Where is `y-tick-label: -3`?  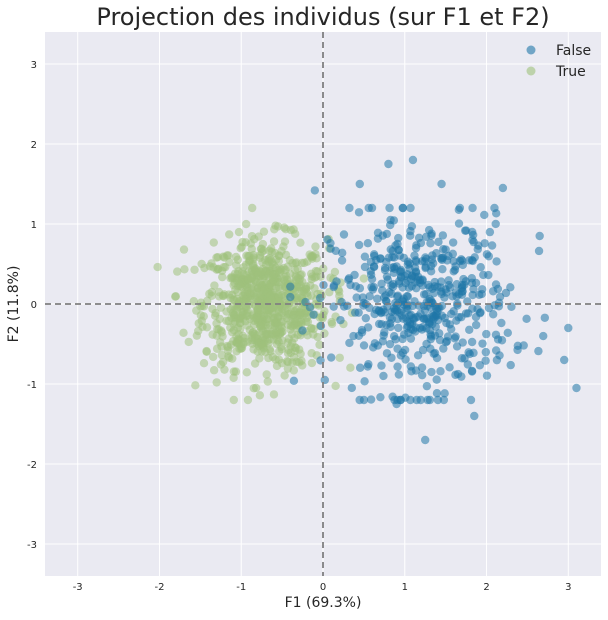 y-tick-label: -3 is located at coordinates (32, 545).